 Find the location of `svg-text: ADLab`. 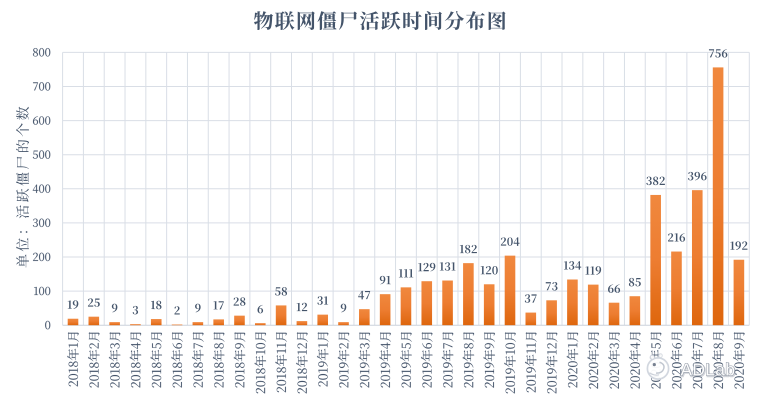

svg-text: ADLab is located at coordinates (708, 370).